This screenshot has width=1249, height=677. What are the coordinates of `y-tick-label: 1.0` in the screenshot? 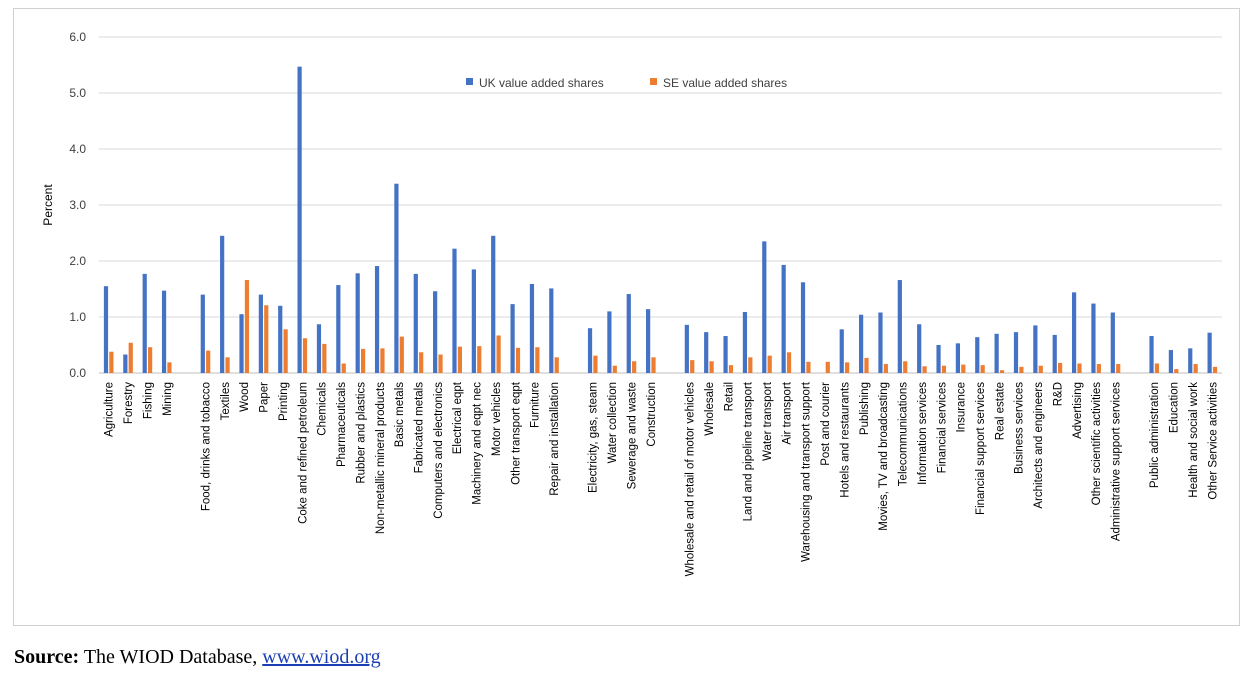 It's located at (77, 317).